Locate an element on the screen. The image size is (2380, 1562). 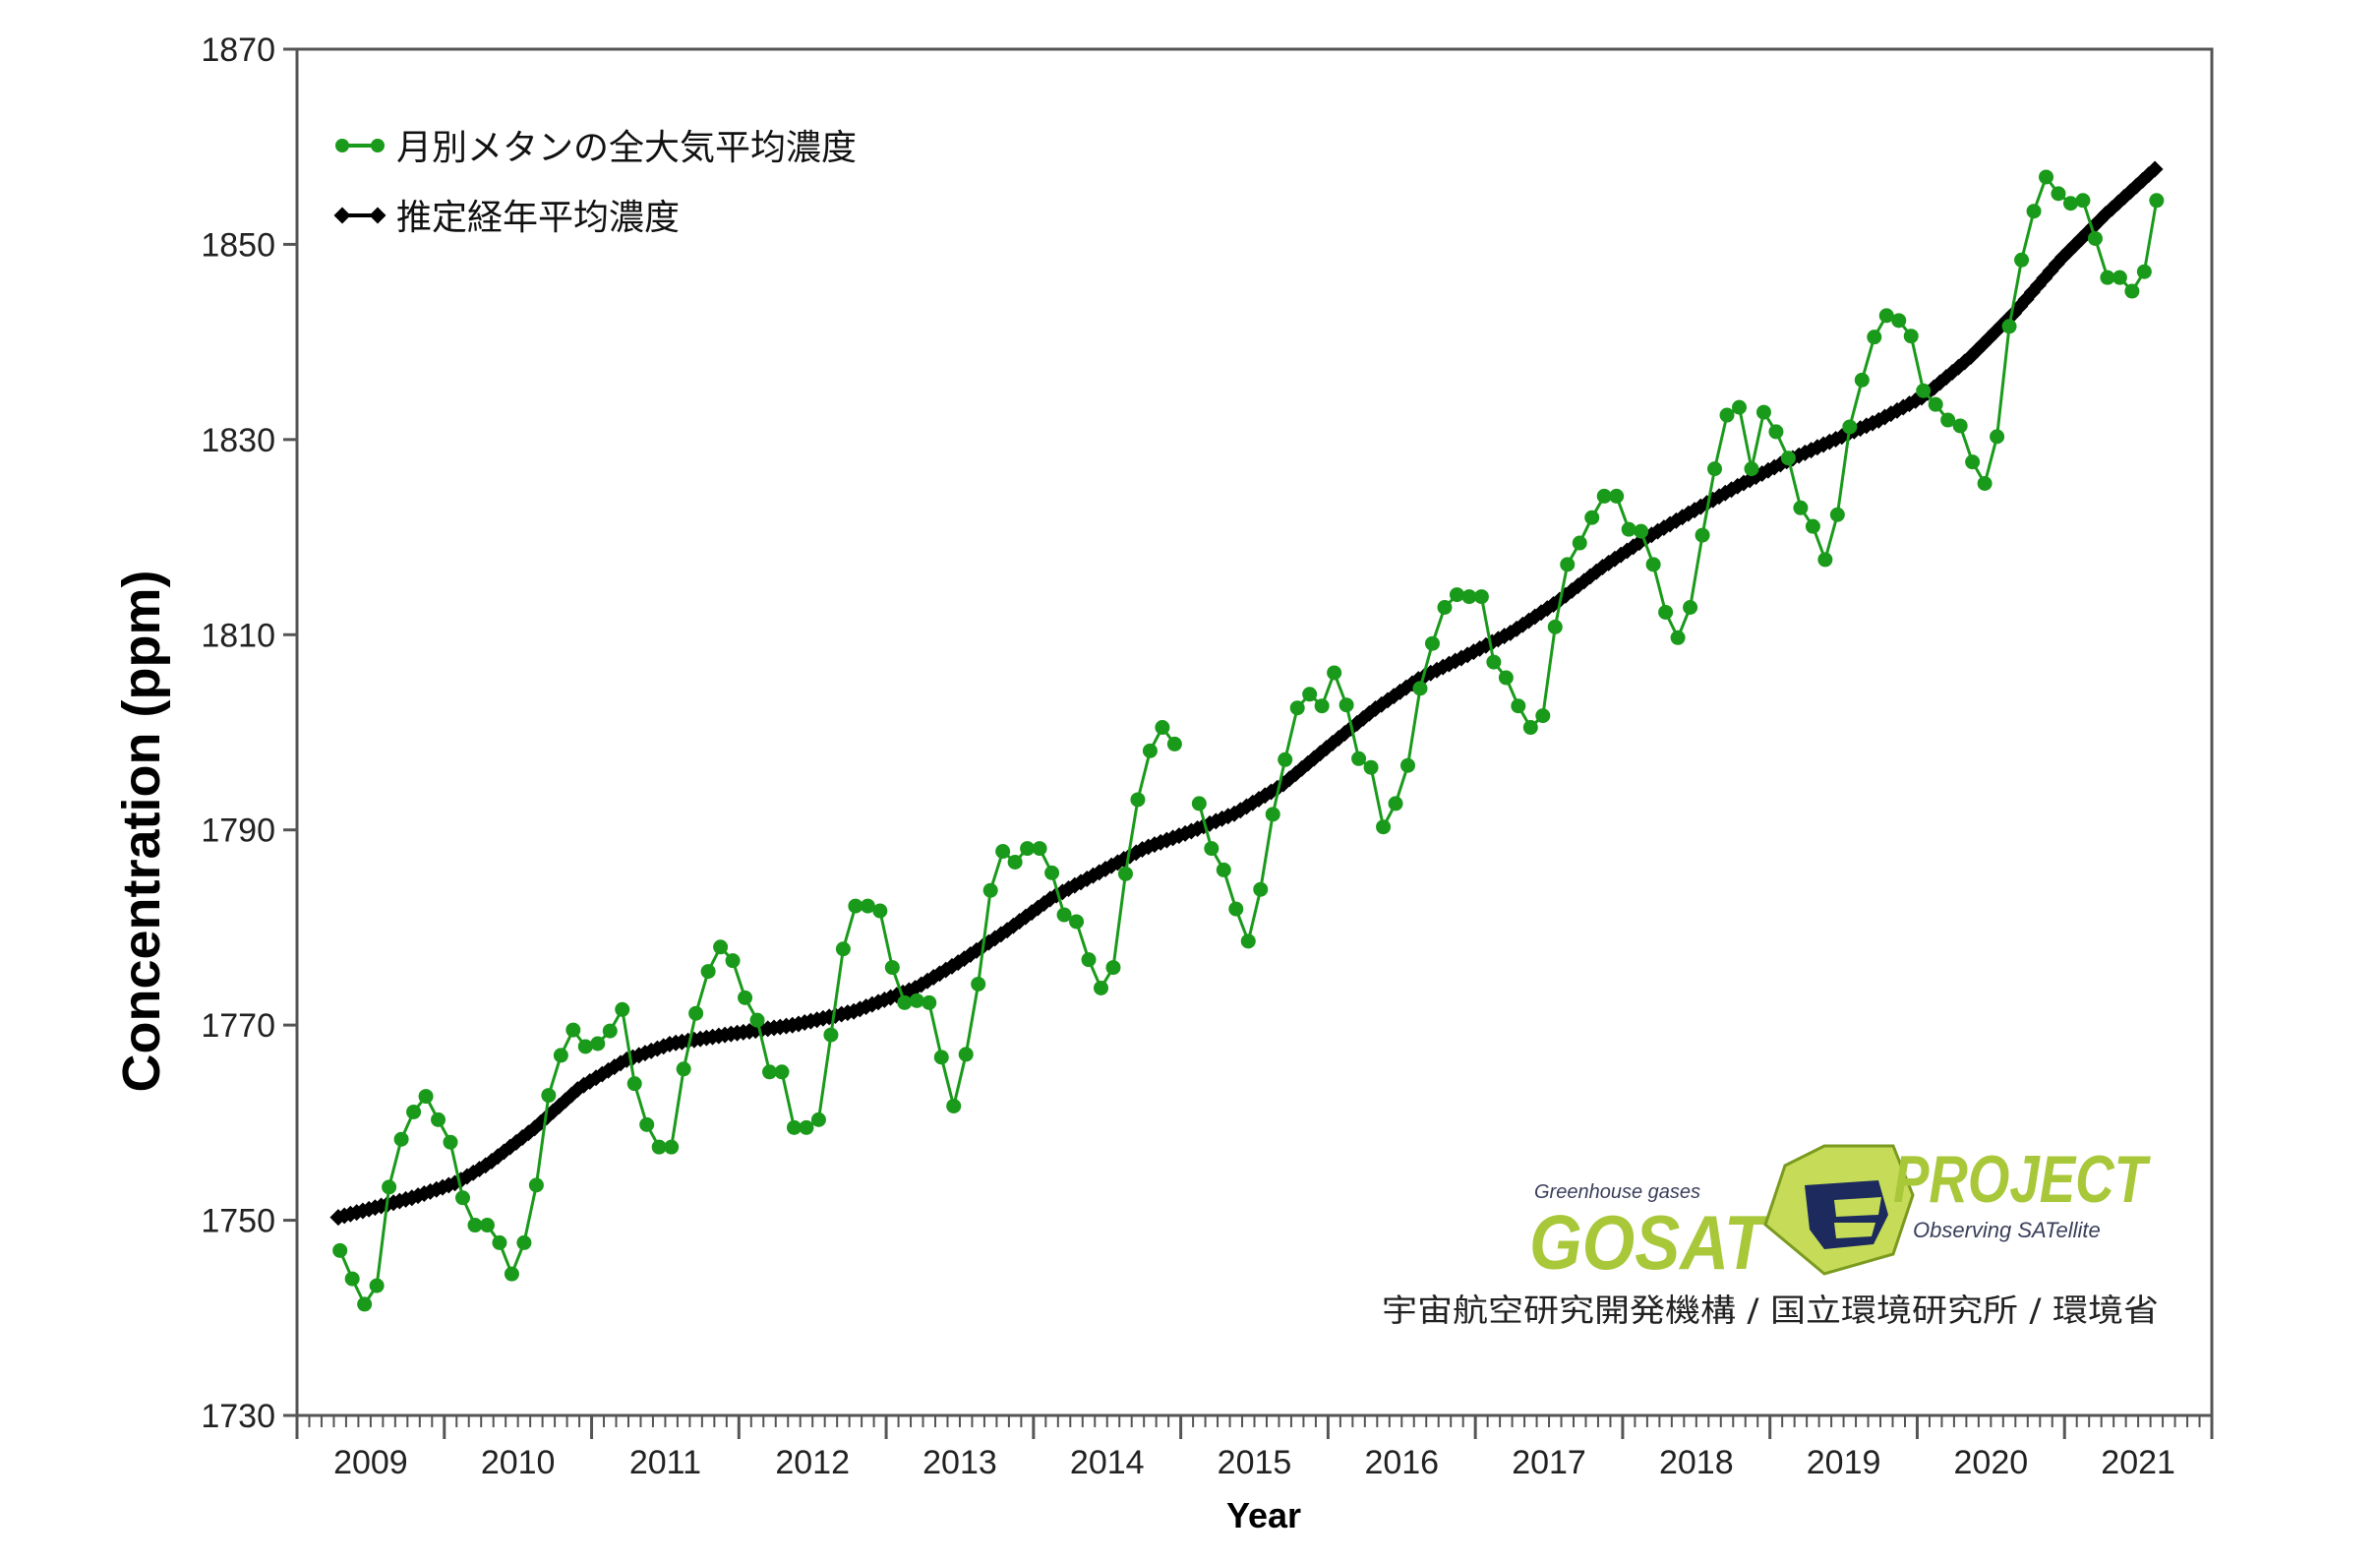
y-axis-ticks: 1730 1750 1770 1790 1810 1830 1850 1870 is located at coordinates (249, 733).